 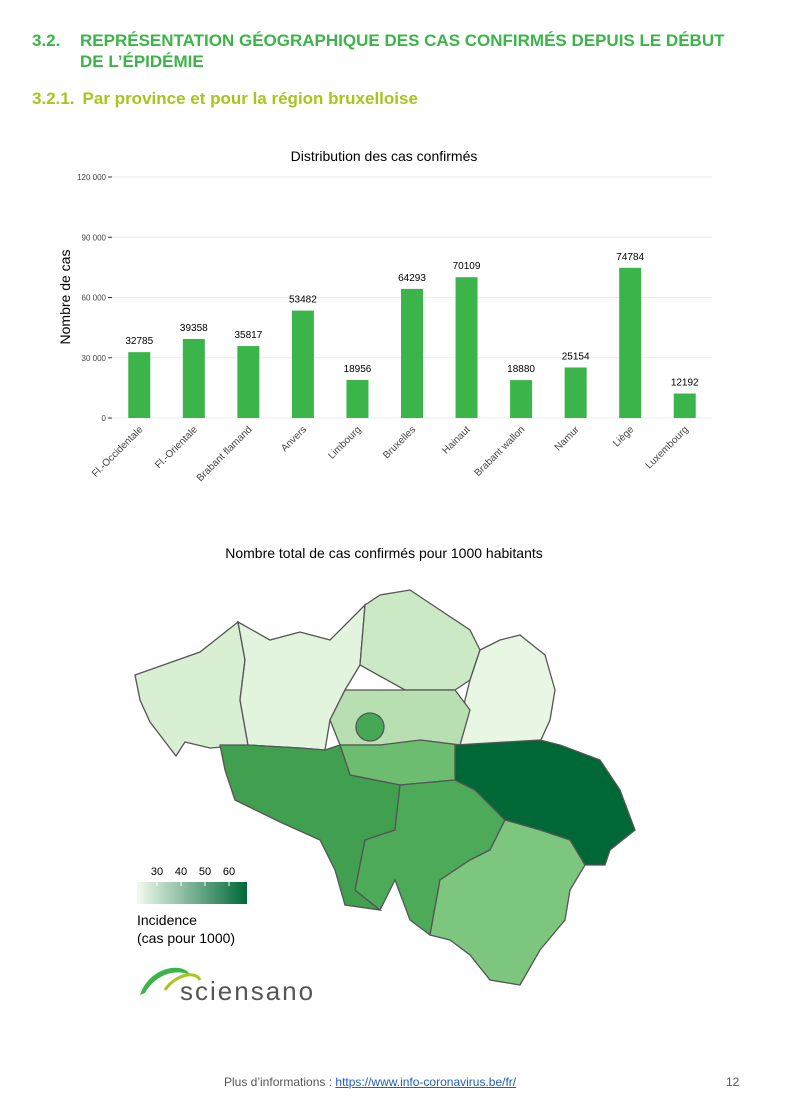 I want to click on legend-tick-label: 40, so click(x=181, y=872).